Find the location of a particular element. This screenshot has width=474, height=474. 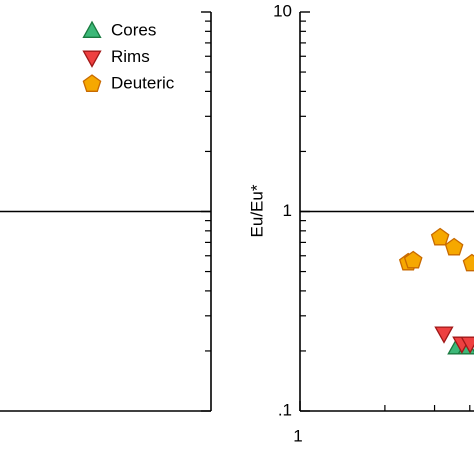

legend-label: Deuteric is located at coordinates (143, 82).